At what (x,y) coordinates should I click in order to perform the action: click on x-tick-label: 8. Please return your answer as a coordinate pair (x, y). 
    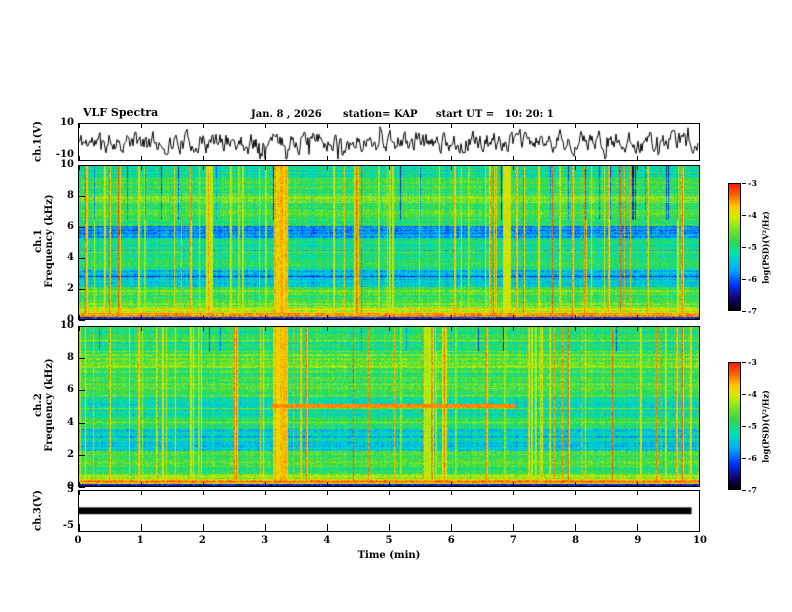
    Looking at the image, I should click on (576, 540).